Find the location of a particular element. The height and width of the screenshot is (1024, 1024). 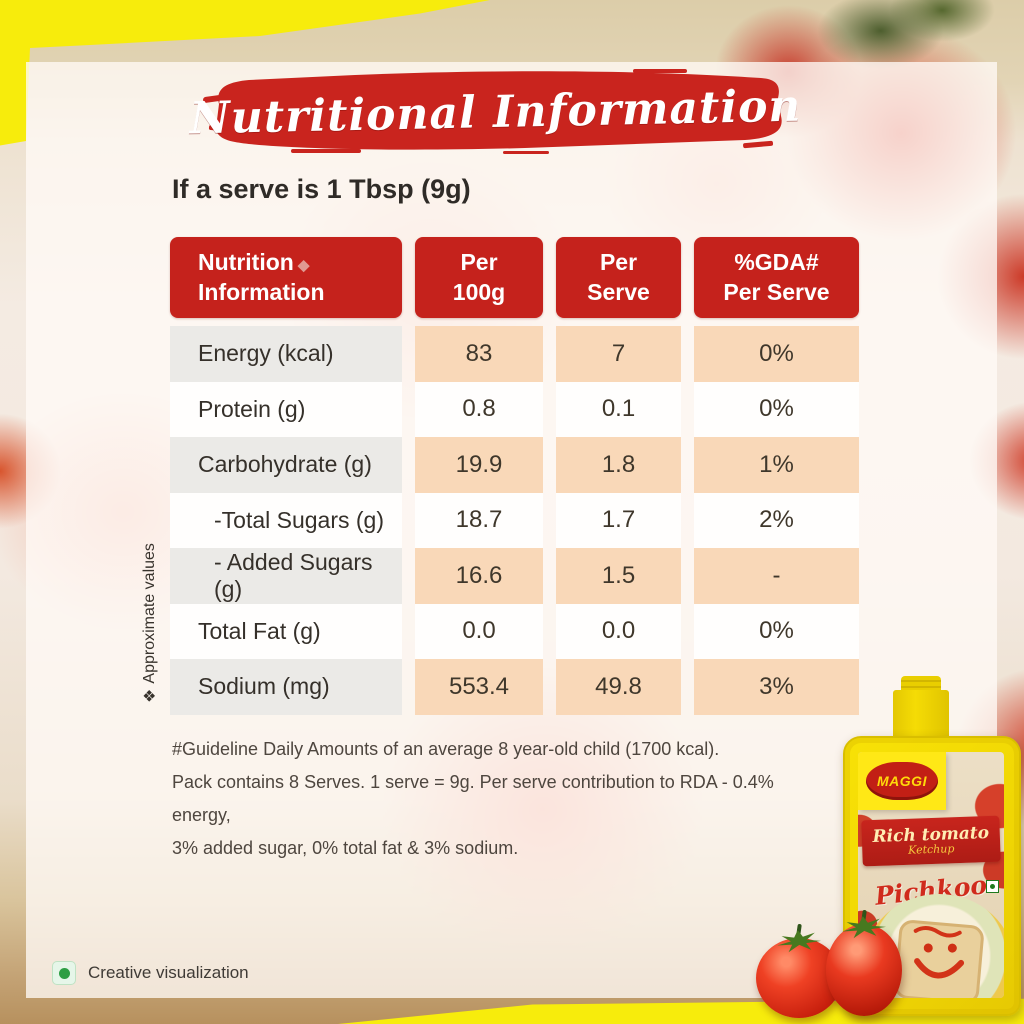

page-title: Nutritional Information is located at coordinates (495, 112).